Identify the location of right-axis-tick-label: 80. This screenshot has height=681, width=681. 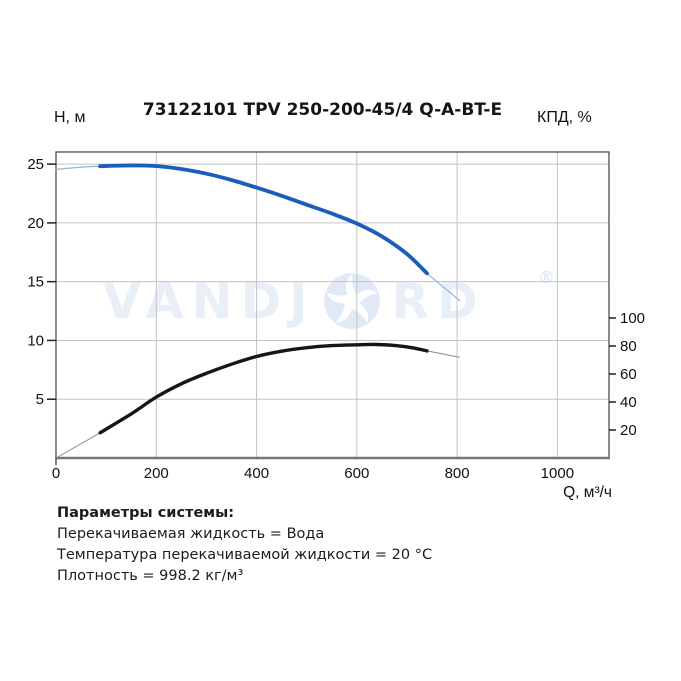
(628, 346).